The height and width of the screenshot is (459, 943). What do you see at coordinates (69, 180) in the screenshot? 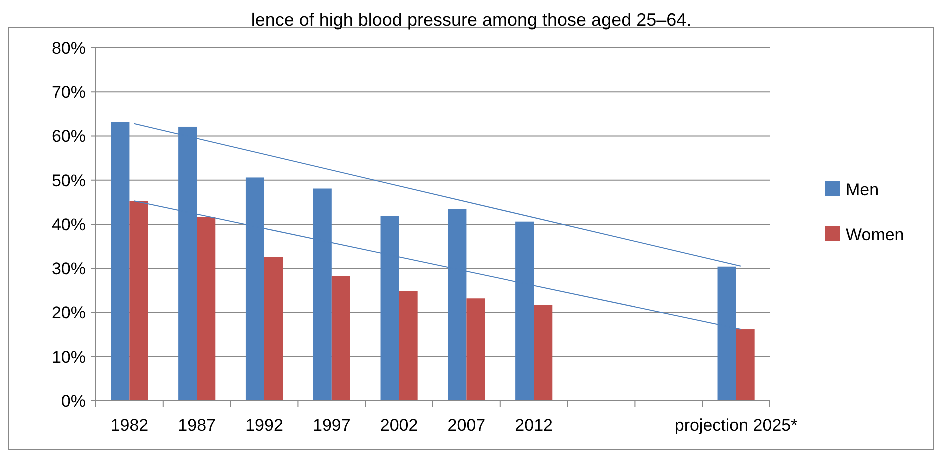
I see `y-tick-label: 50%` at bounding box center [69, 180].